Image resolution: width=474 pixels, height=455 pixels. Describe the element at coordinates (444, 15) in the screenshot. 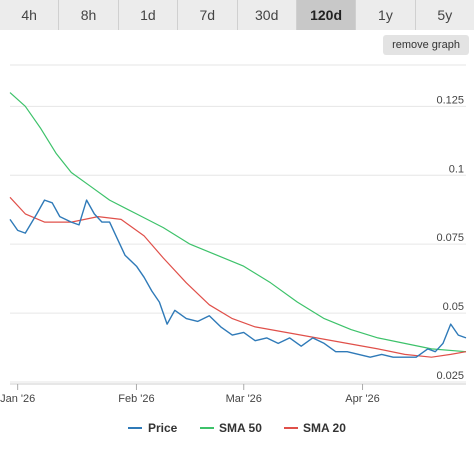

I see `tab-5y: 5y` at that location.